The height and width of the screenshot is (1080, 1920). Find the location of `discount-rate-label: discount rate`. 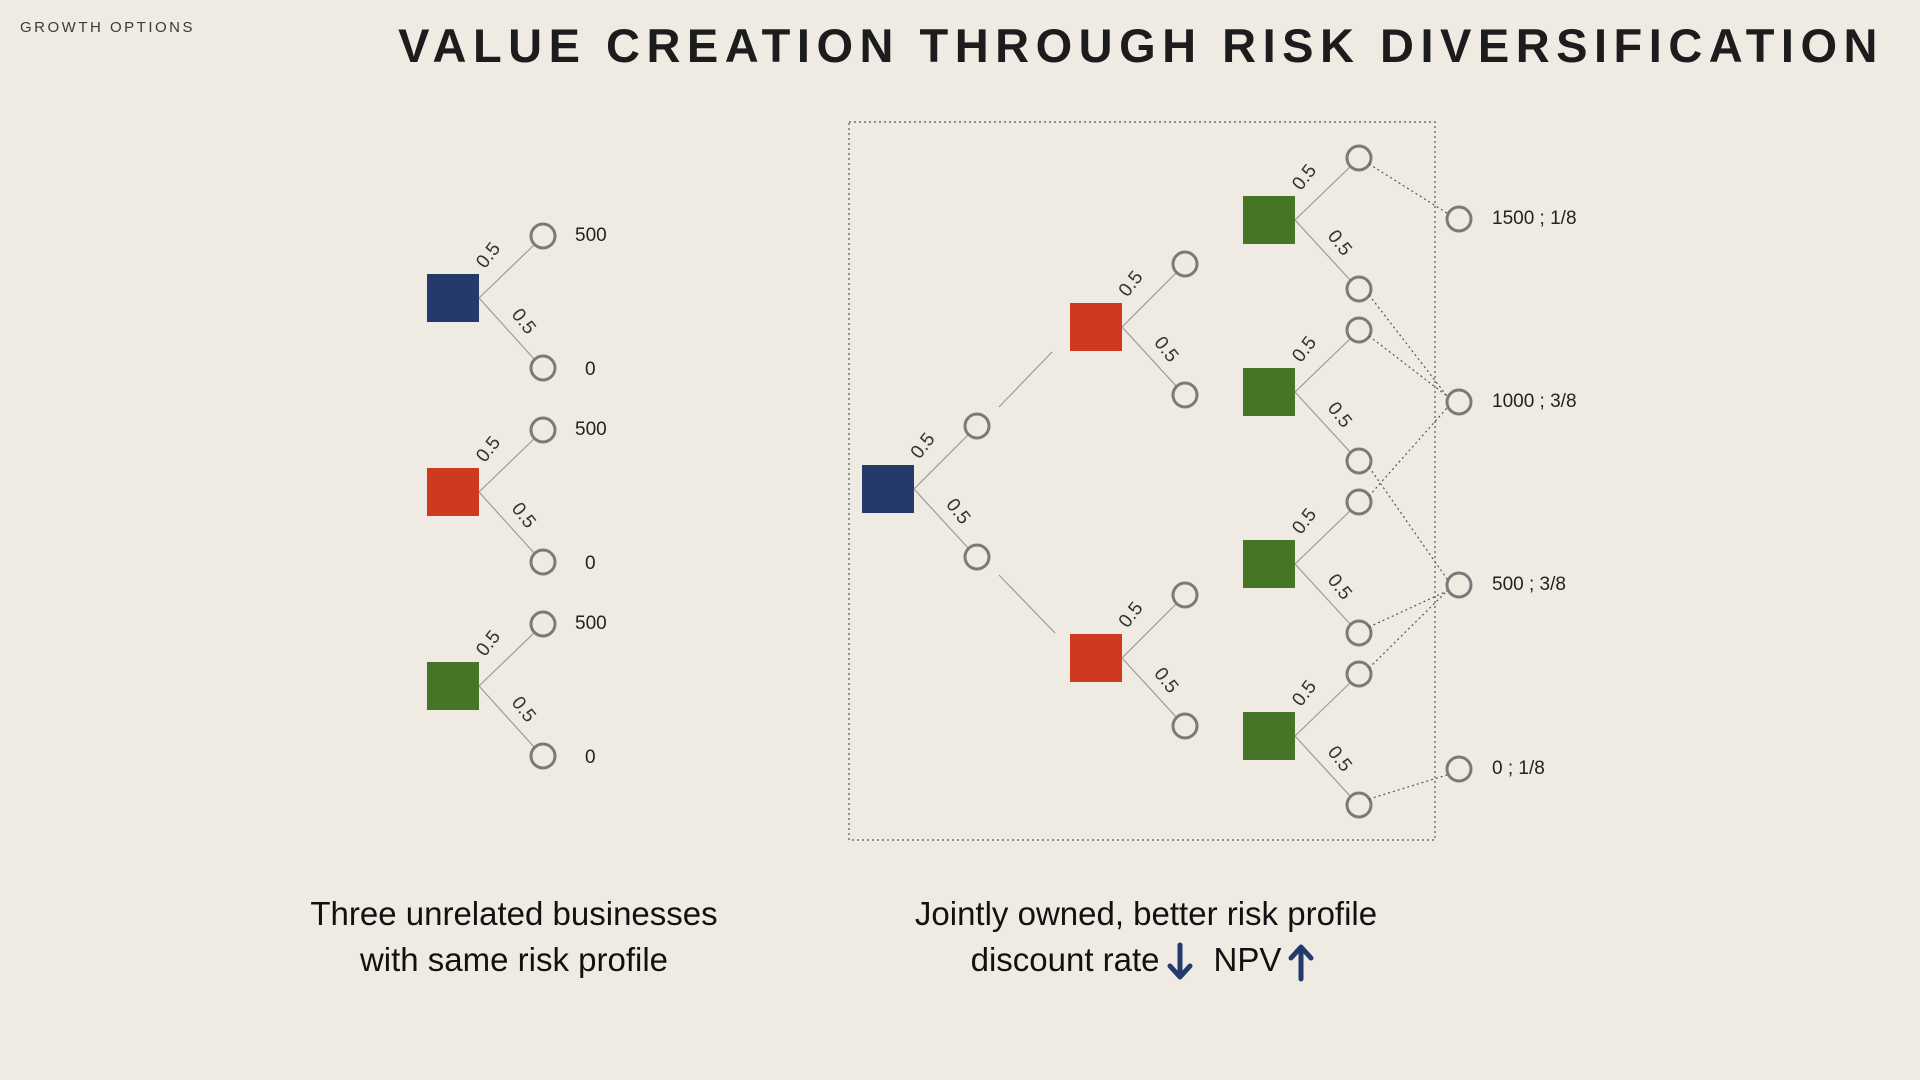

discount-rate-label: discount rate is located at coordinates (1065, 959).